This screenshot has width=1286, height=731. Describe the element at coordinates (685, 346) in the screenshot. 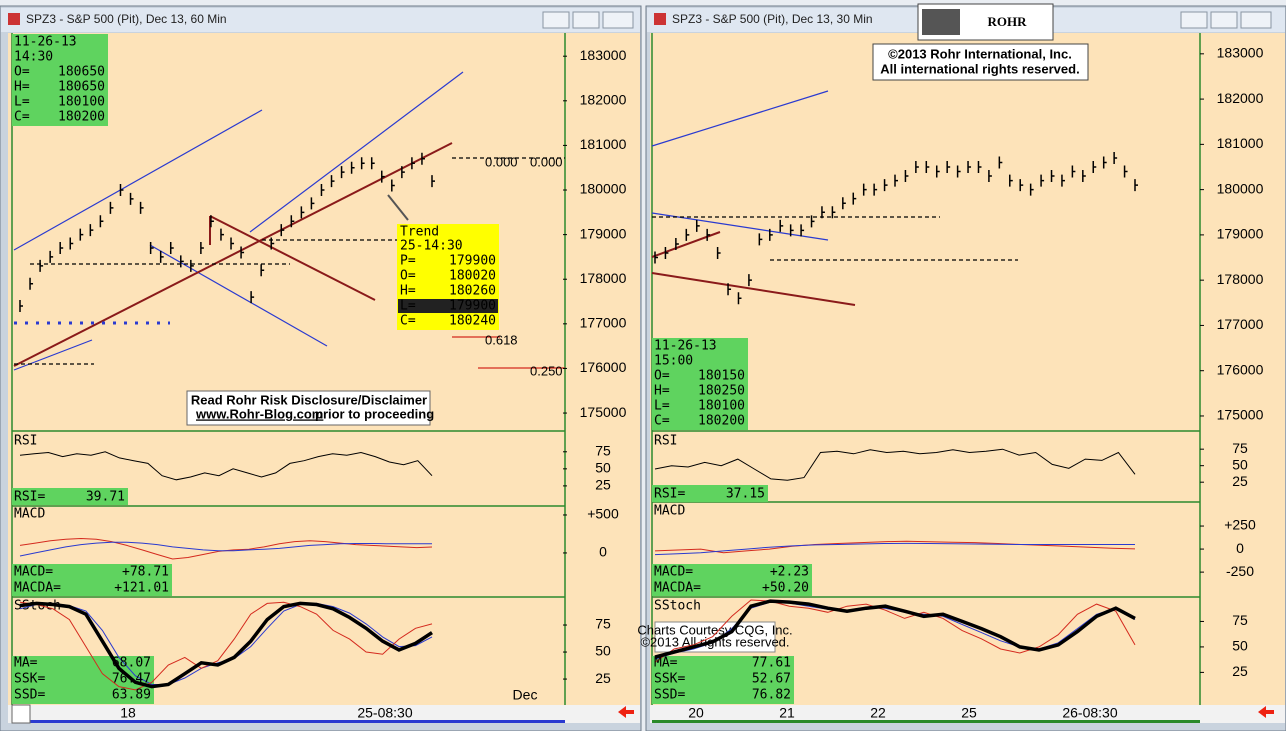

I see `info-date: 11-26-13` at that location.